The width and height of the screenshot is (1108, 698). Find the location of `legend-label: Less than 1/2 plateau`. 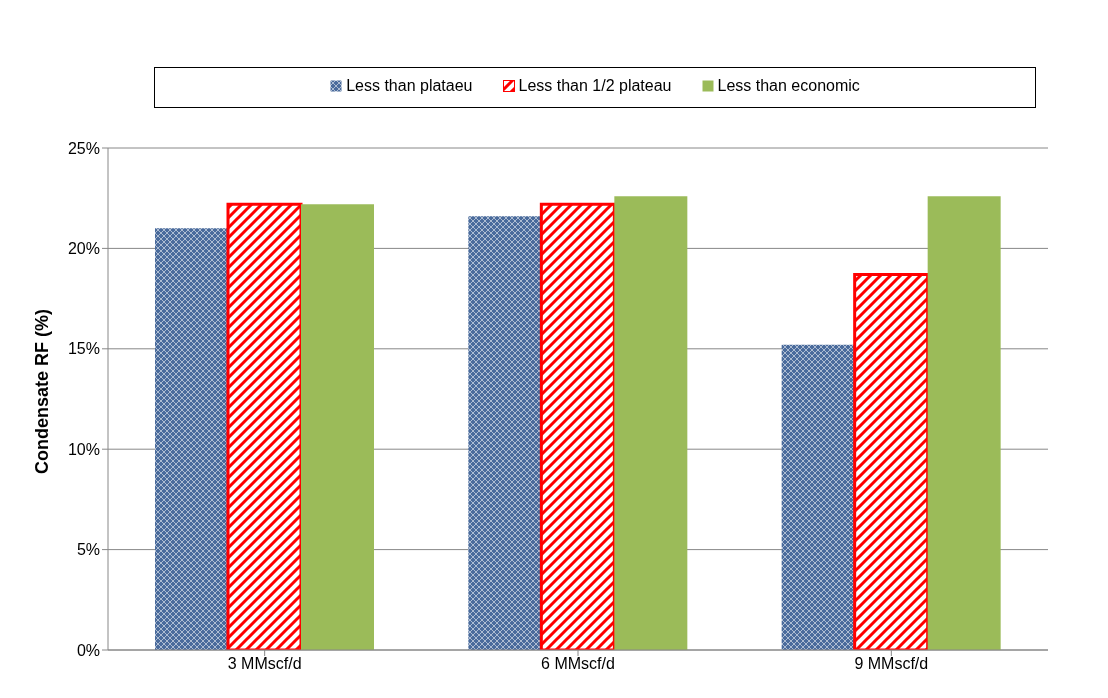

legend-label: Less than 1/2 plateau is located at coordinates (595, 86).